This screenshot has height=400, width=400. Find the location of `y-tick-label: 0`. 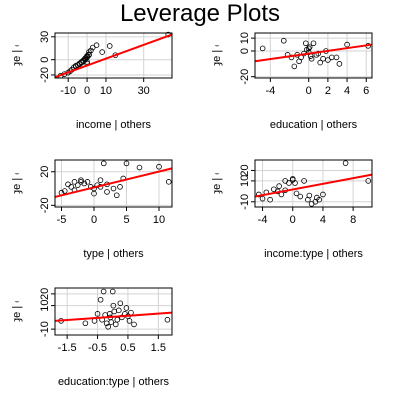

y-tick-label: 0 is located at coordinates (45, 60).